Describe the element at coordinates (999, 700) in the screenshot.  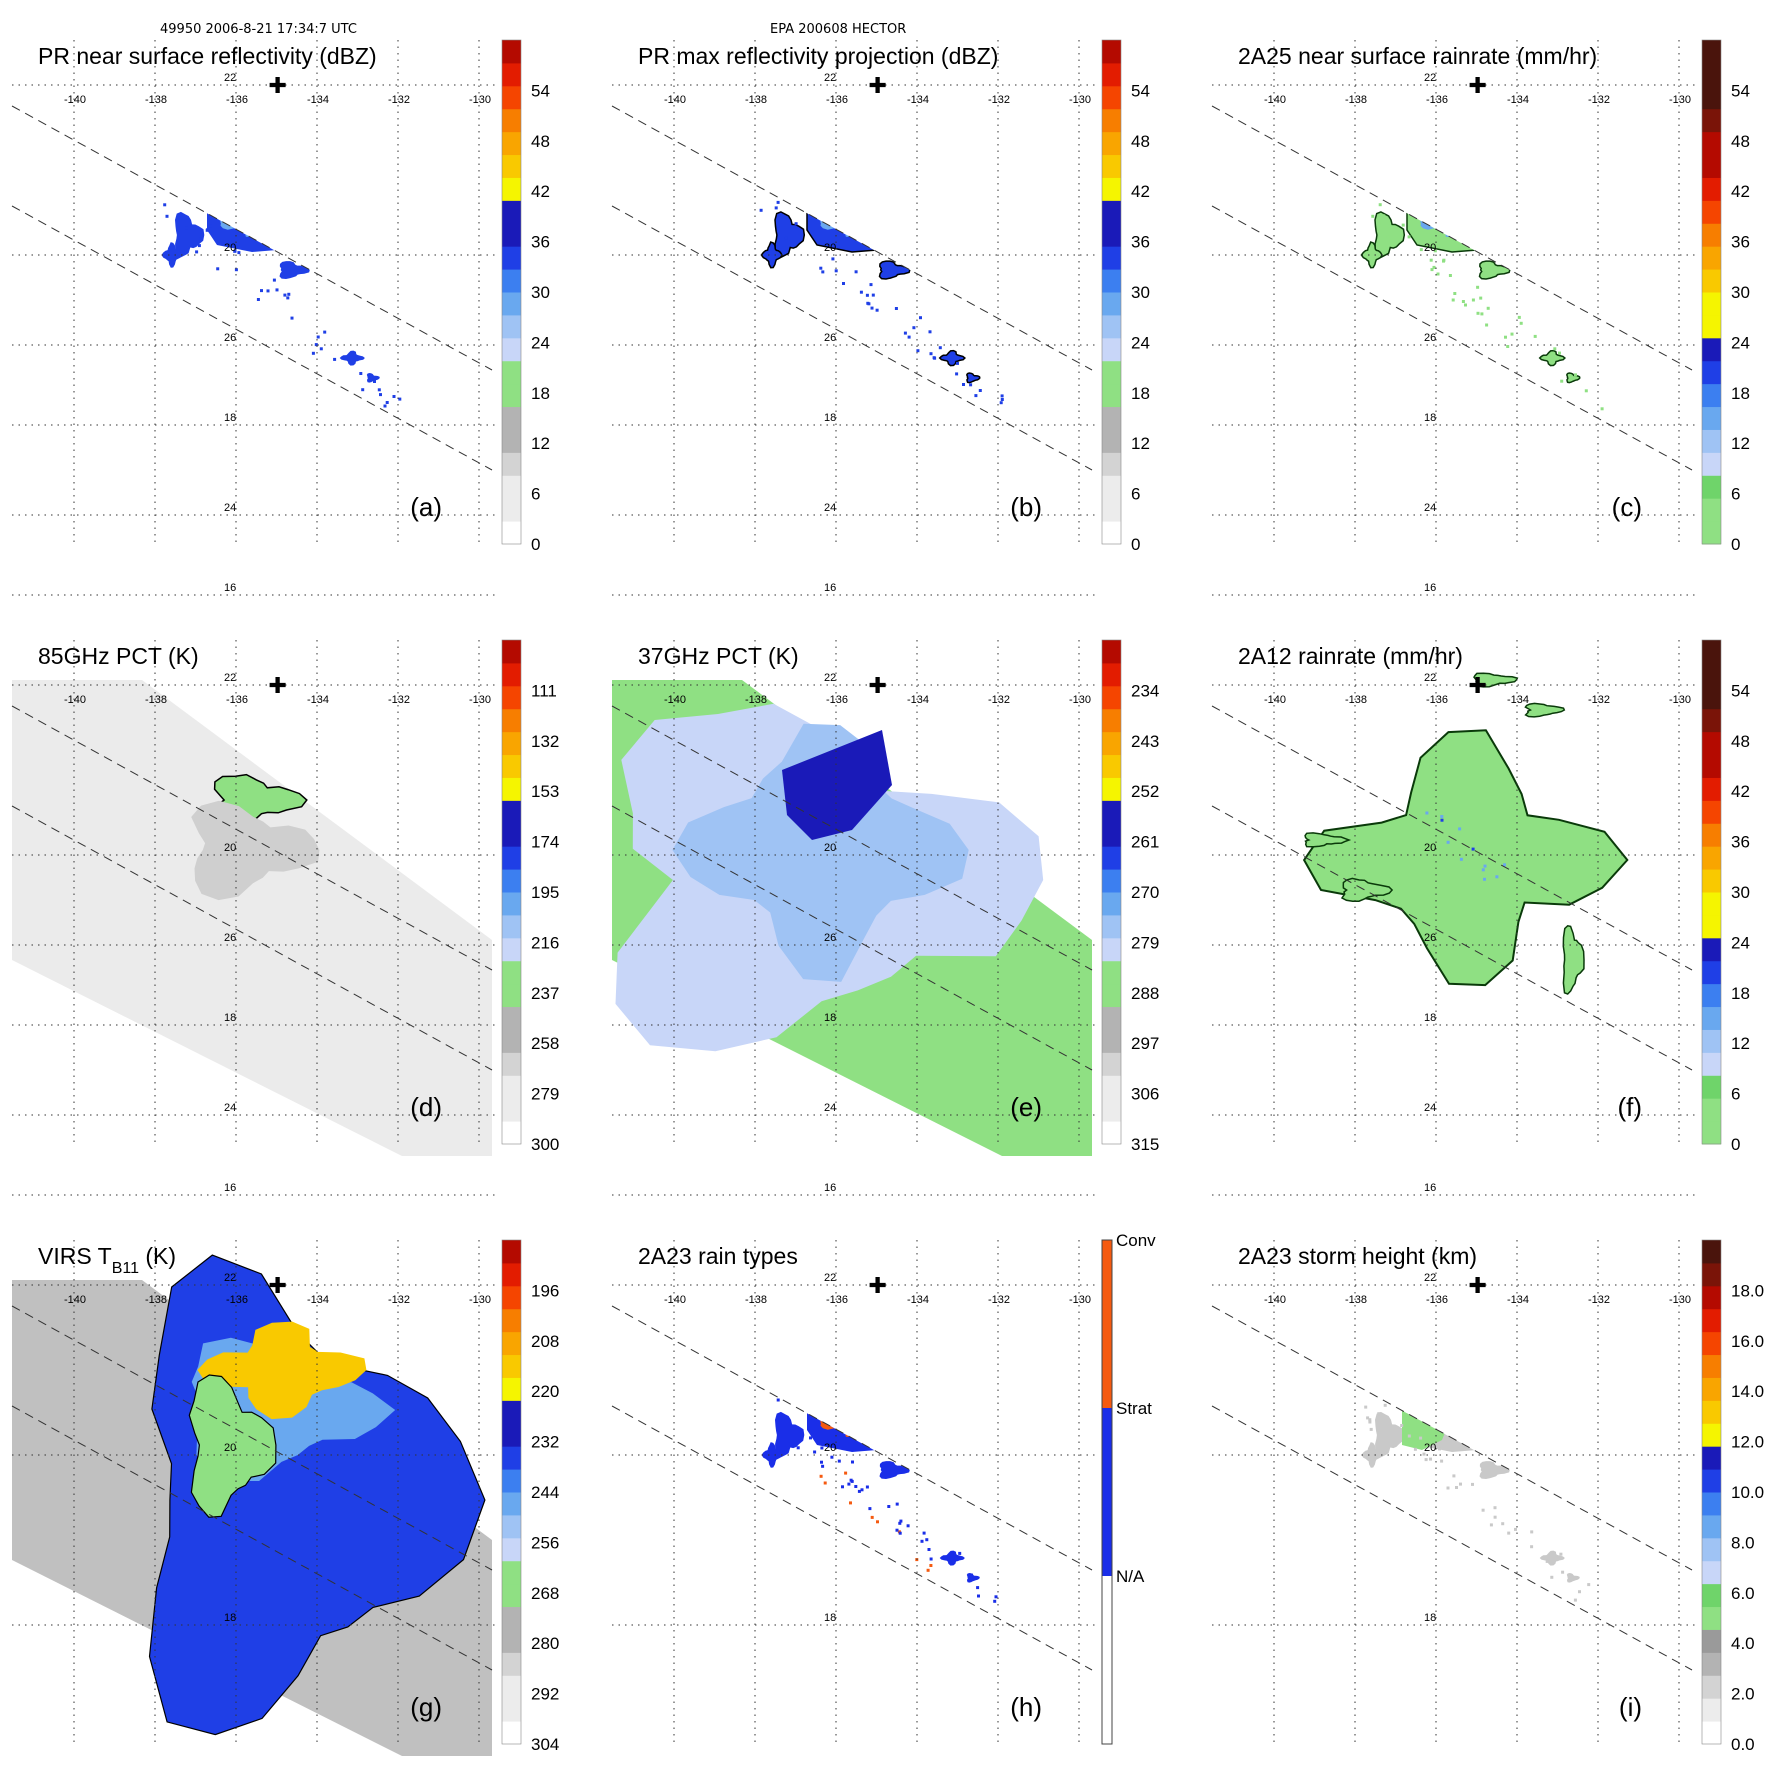
I see `lon-tick-label: -132` at that location.